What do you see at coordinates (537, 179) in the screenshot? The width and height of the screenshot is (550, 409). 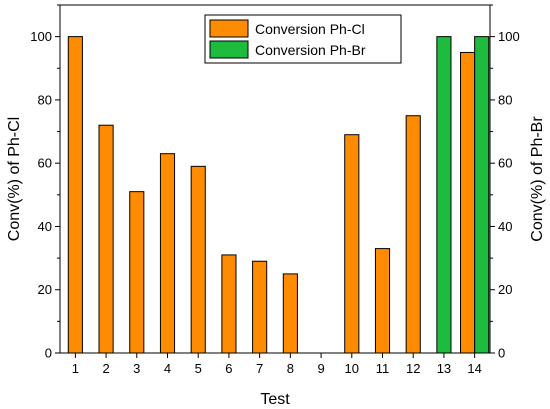 I see `y-axis-title-right: Conv(%) of Ph-Br` at bounding box center [537, 179].